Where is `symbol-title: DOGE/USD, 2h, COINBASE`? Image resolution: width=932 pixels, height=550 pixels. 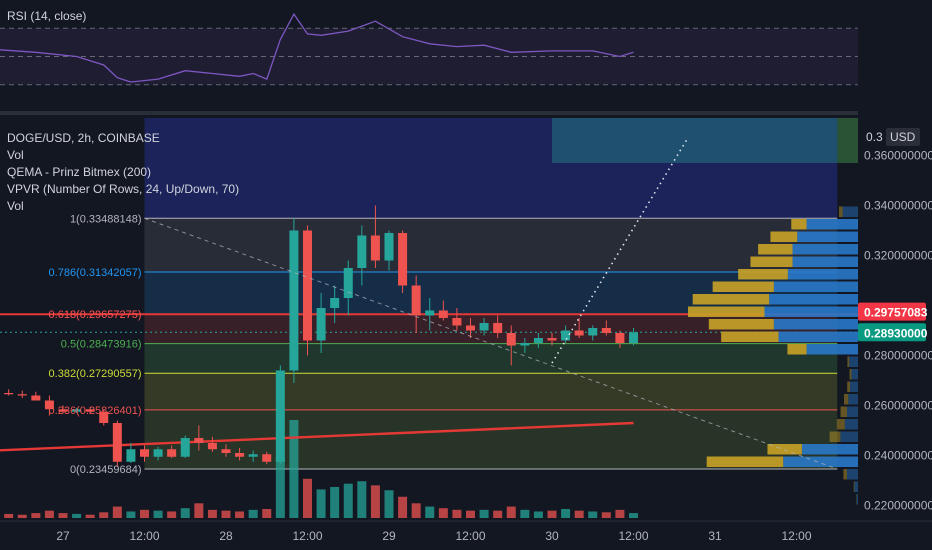
symbol-title: DOGE/USD, 2h, COINBASE is located at coordinates (83, 138).